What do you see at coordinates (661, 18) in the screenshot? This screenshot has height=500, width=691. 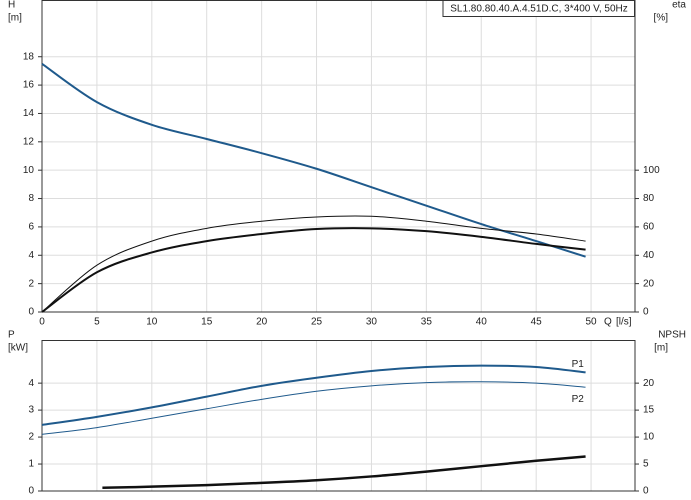 I see `y2-axis-unit: [%]` at bounding box center [661, 18].